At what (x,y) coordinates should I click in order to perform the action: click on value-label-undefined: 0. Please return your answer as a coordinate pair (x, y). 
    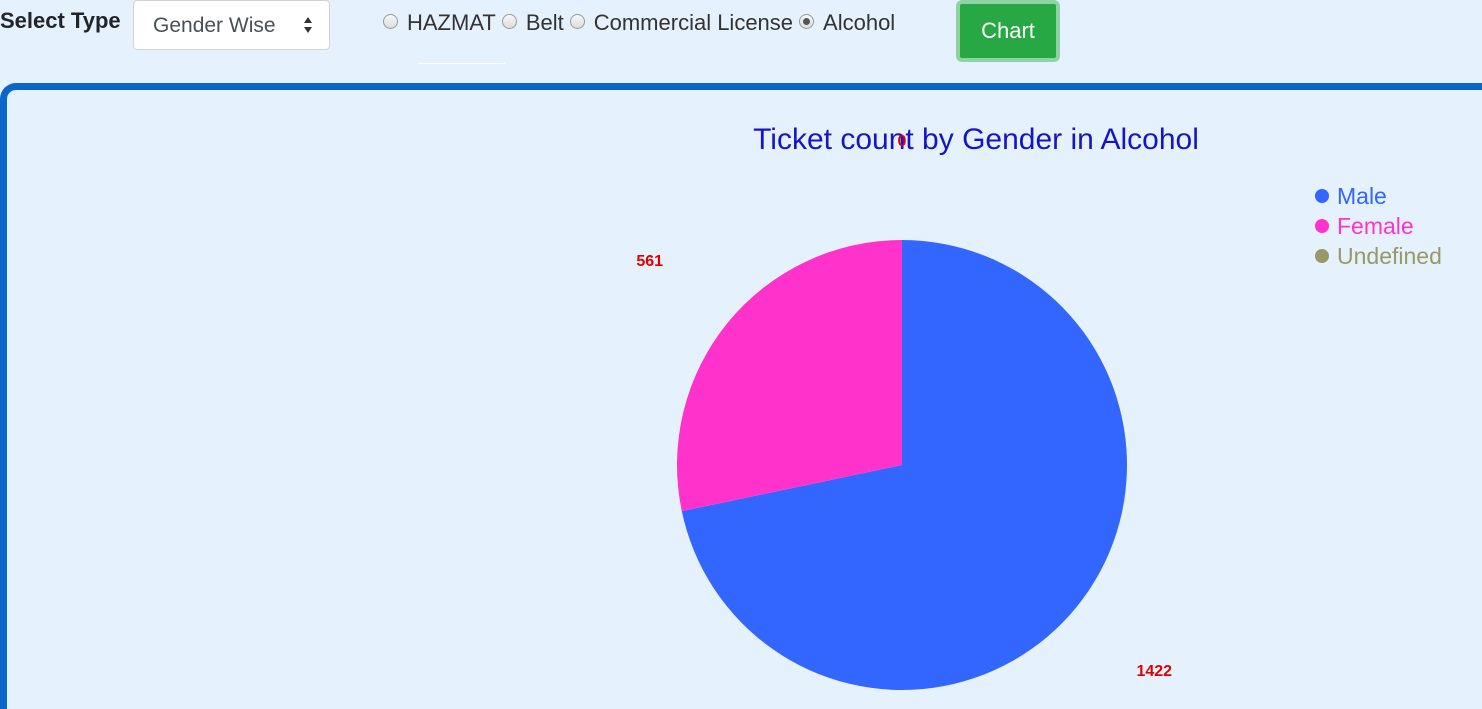
    Looking at the image, I should click on (902, 141).